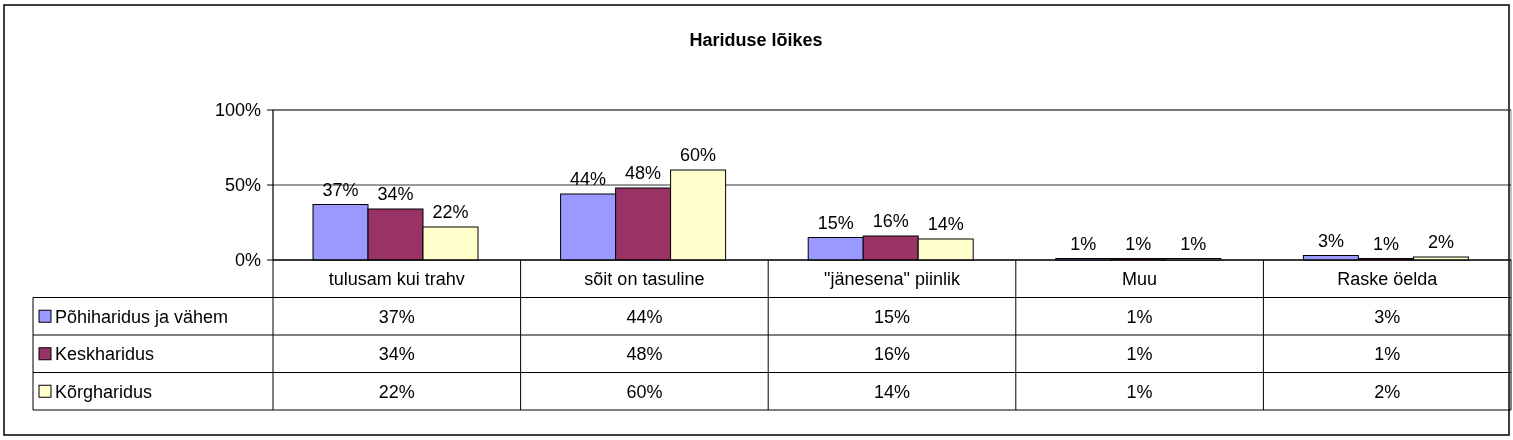  I want to click on data-label: 15%, so click(892, 316).